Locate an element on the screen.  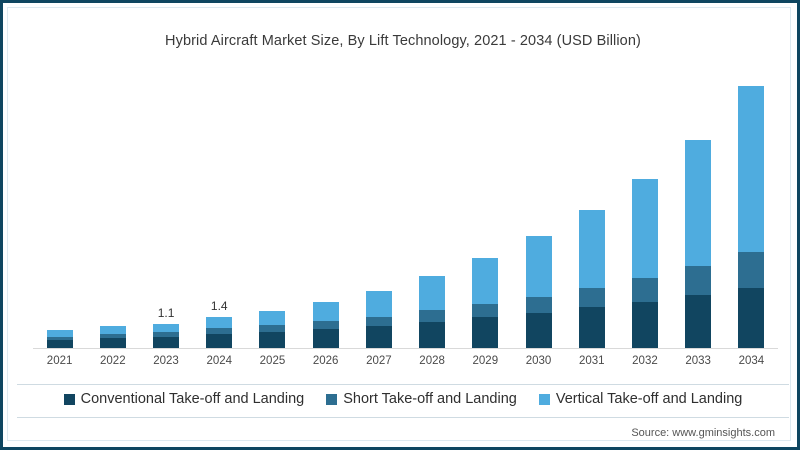
legend-item: Short Take-off and Landing is located at coordinates (421, 399).